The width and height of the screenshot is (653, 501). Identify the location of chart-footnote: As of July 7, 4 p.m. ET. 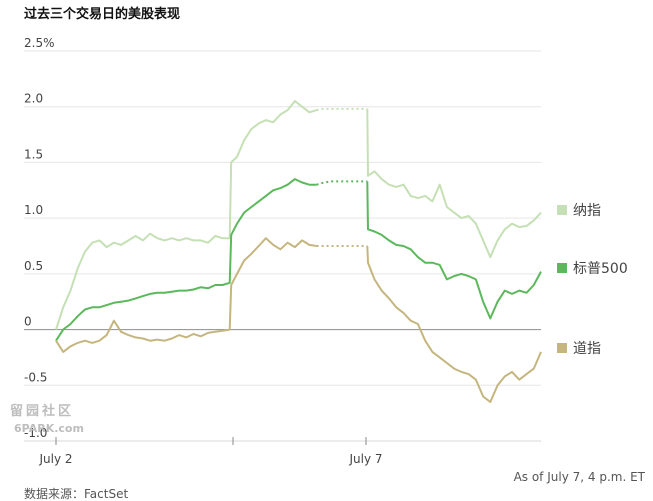
(580, 477).